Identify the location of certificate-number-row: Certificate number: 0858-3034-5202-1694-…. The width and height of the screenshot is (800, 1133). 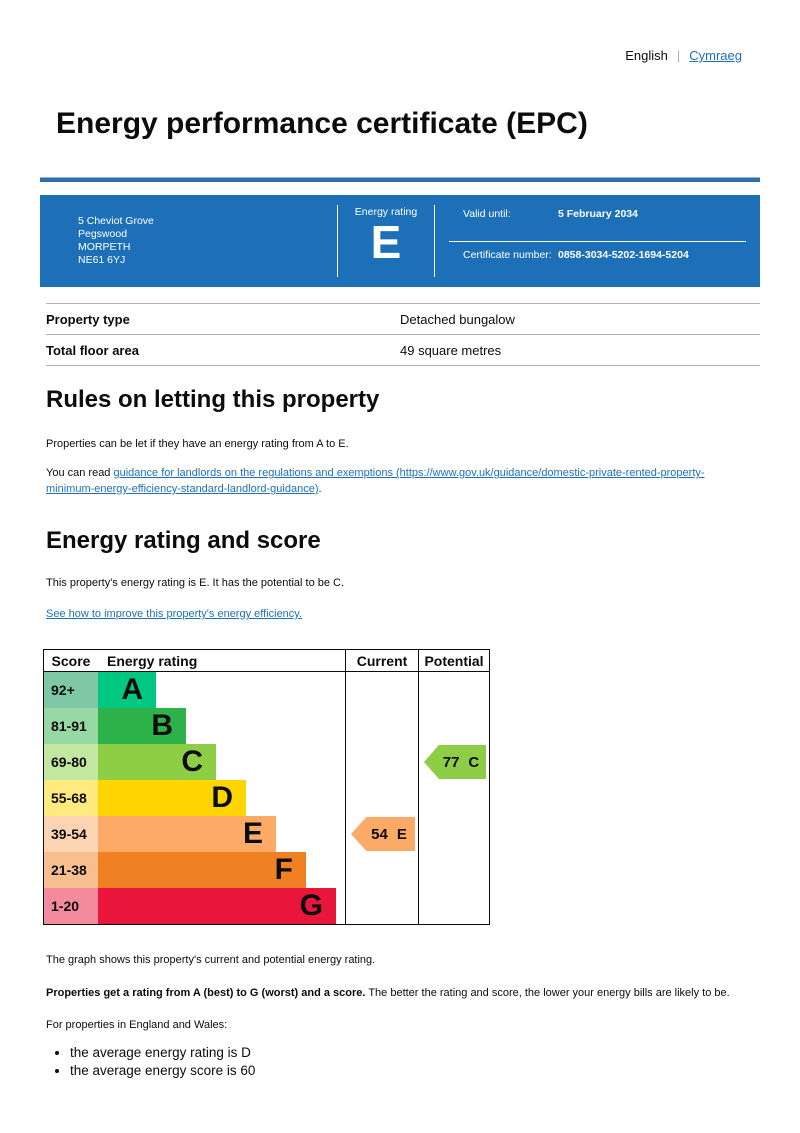
(590, 262).